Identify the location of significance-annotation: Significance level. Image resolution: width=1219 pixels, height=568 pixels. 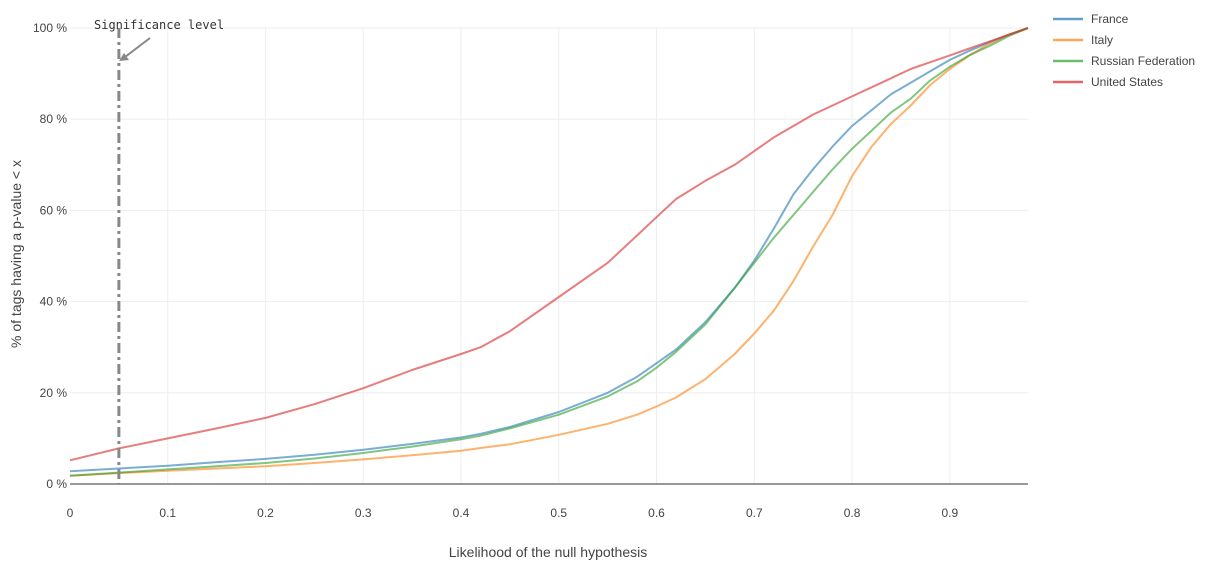
(159, 251).